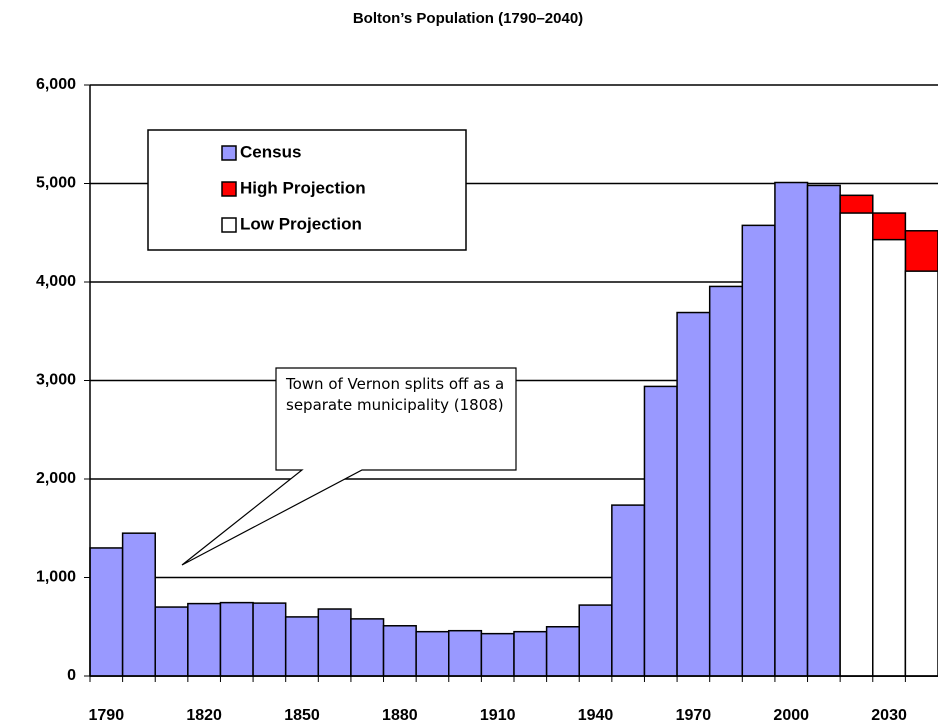 This screenshot has height=728, width=938. Describe the element at coordinates (301, 223) in the screenshot. I see `legend-label: Low Projection` at that location.